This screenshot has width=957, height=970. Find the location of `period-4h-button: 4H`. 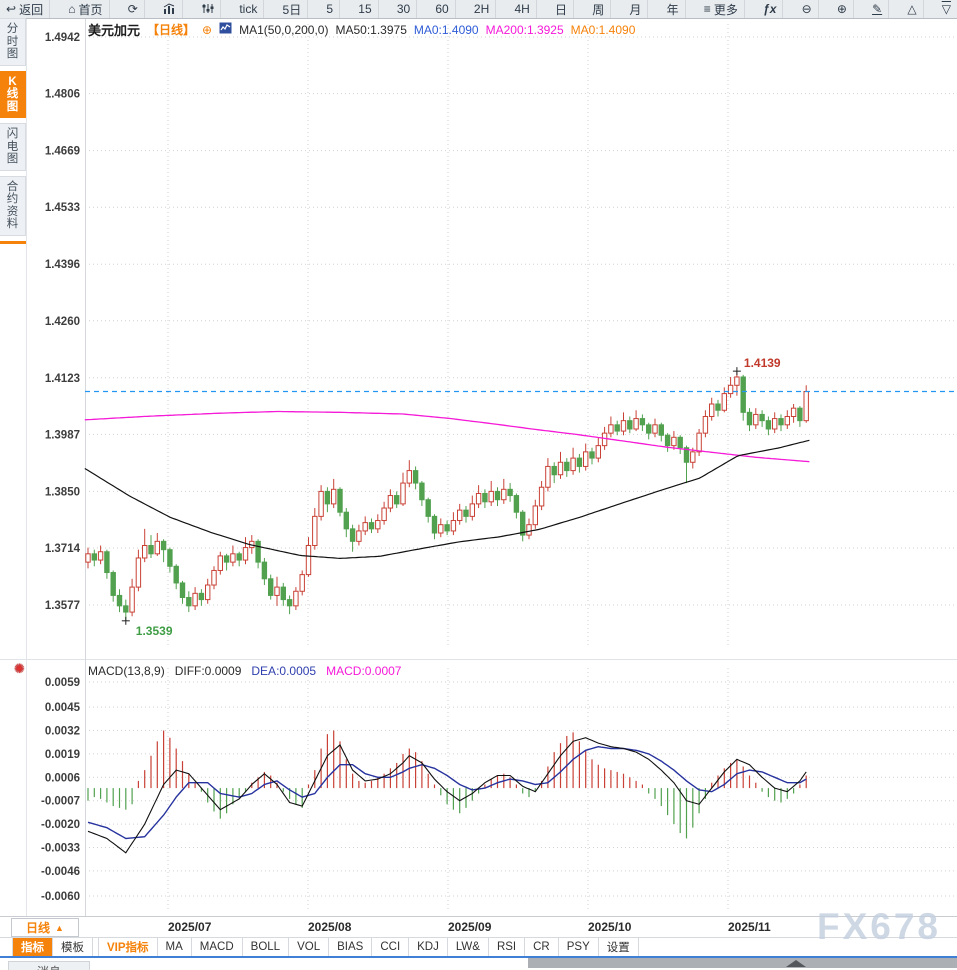

period-4h-button: 4H is located at coordinates (522, 9).